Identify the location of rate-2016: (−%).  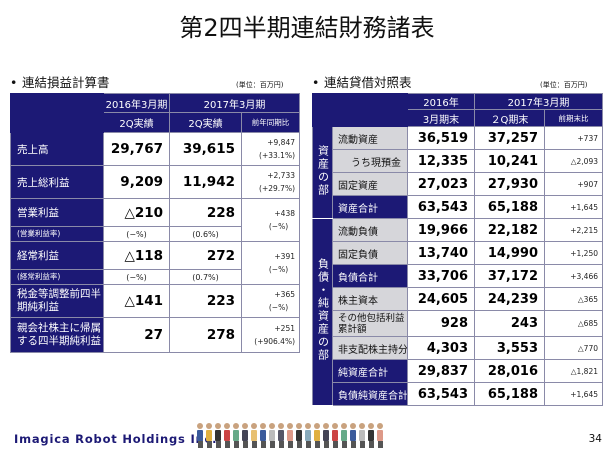
(136, 234).